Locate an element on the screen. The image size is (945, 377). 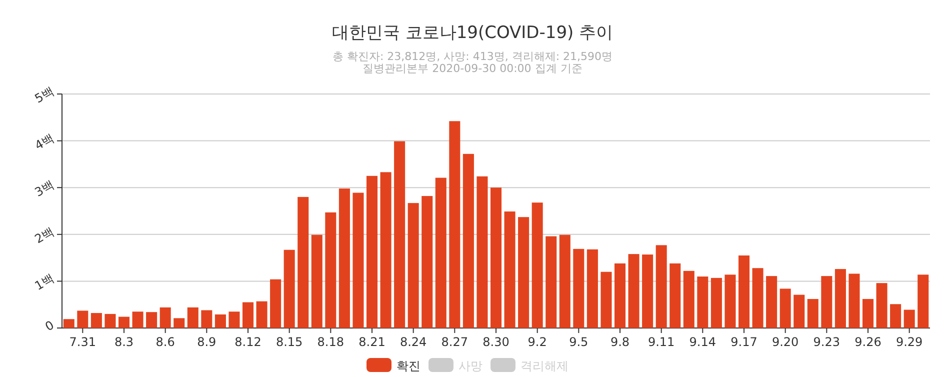
x-tick-label: 9.5 is located at coordinates (578, 342).